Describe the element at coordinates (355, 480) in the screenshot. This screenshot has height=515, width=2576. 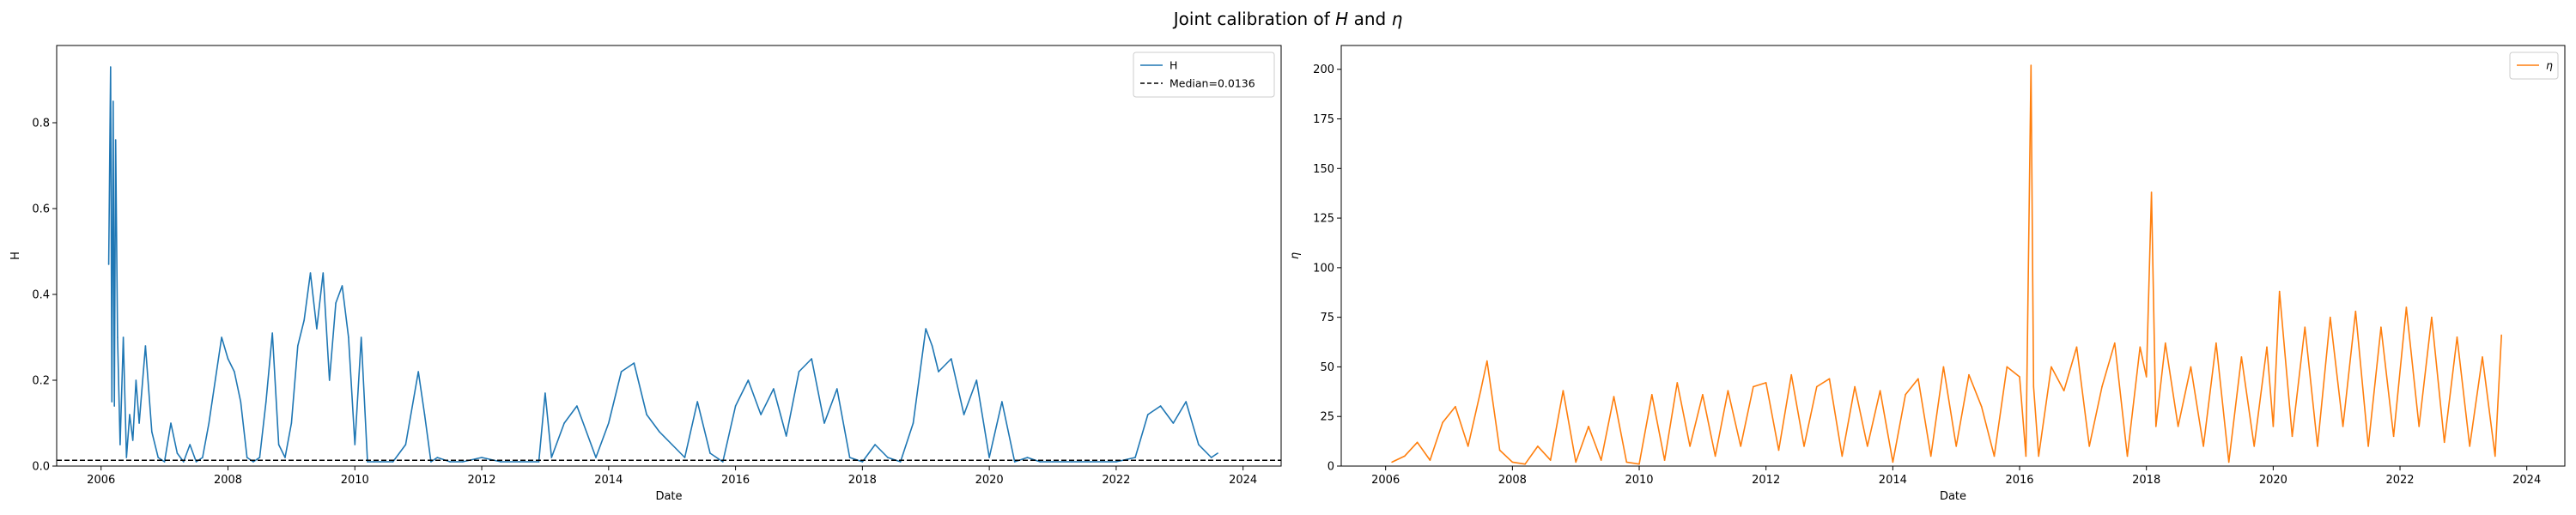
I see `x-tick-label: 2010` at that location.